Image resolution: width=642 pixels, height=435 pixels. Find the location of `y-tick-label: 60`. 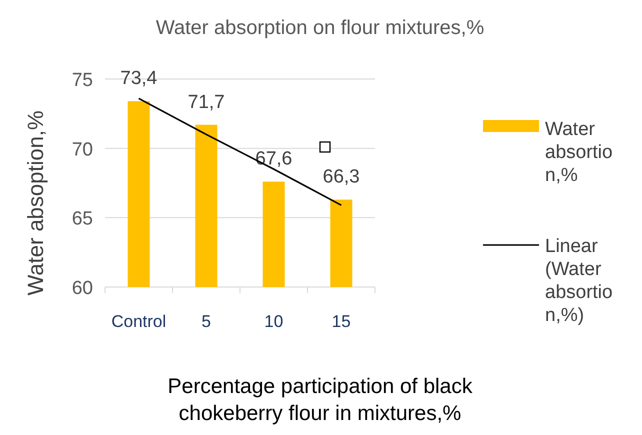

y-tick-label: 60 is located at coordinates (82, 288).